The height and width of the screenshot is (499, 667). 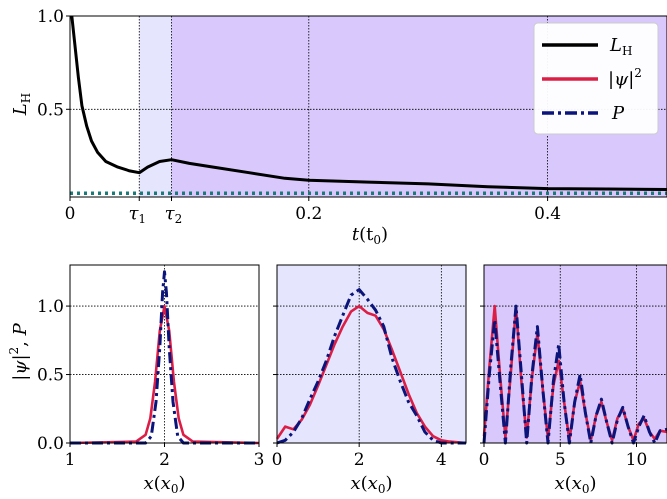 What do you see at coordinates (259, 460) in the screenshot?
I see `panel-x-tick-label: 3` at bounding box center [259, 460].